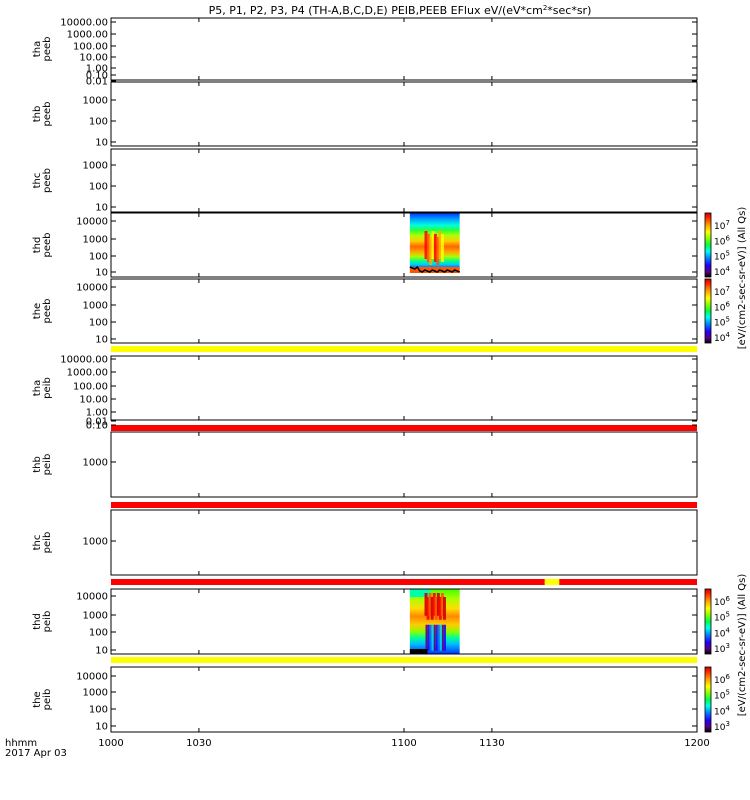  What do you see at coordinates (37, 311) in the screenshot?
I see `panel-label-probe: the` at bounding box center [37, 311].